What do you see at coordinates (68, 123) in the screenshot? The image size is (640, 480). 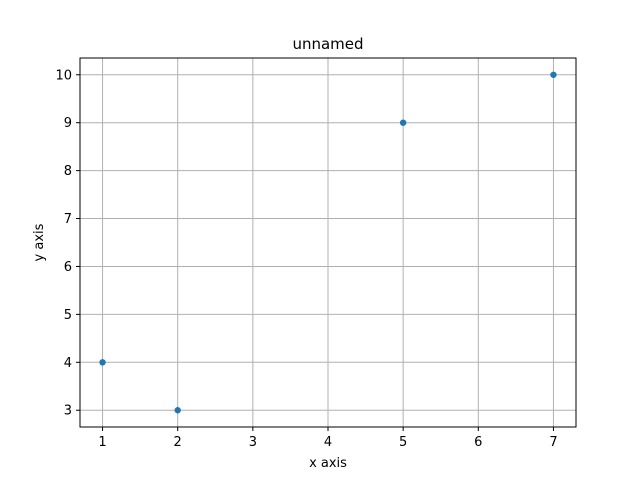 I see `y-tick-label: 9` at bounding box center [68, 123].